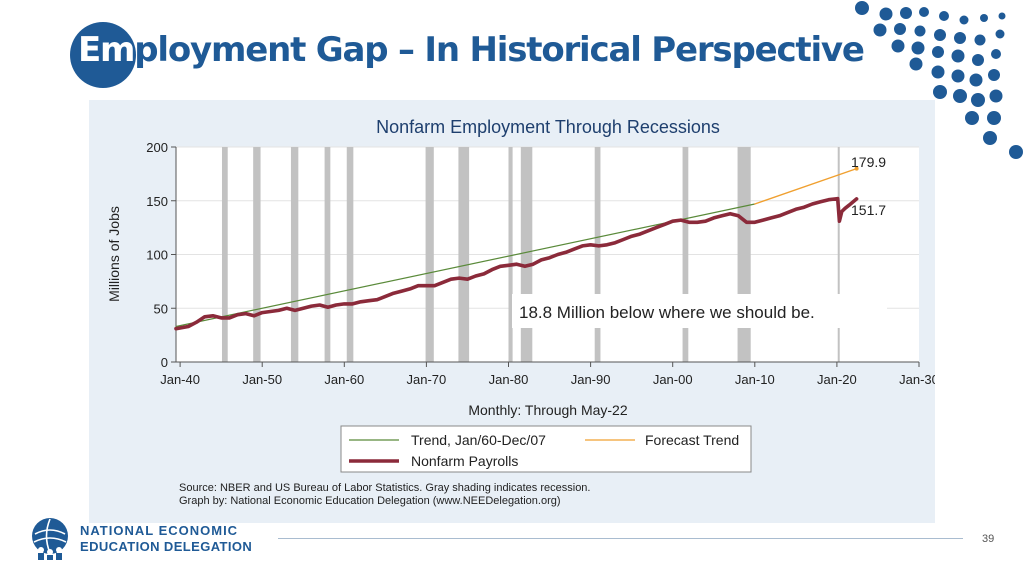 The height and width of the screenshot is (576, 1024). I want to click on x-tick-label: Jan-90, so click(591, 379).